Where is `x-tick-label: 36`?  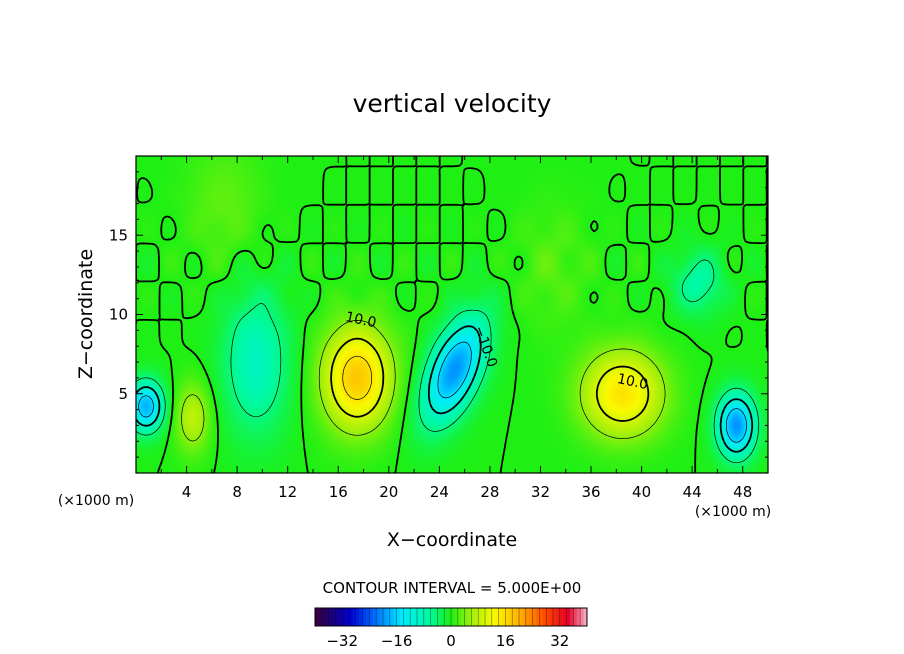
x-tick-label: 36 is located at coordinates (590, 492).